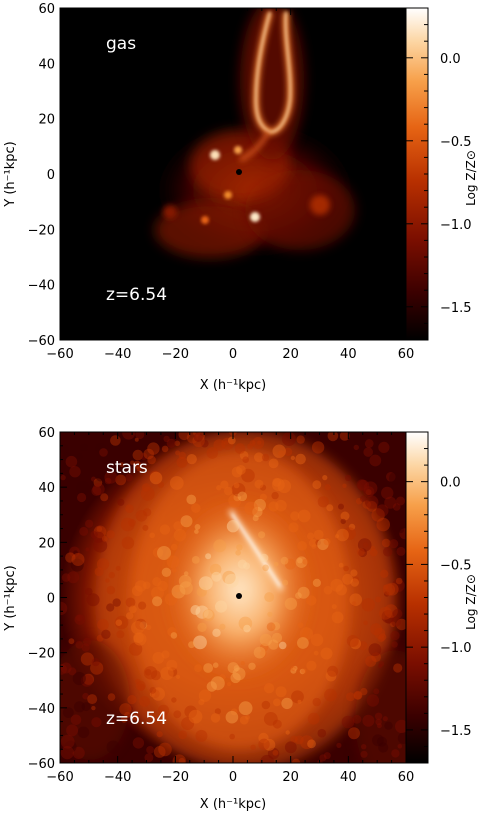  What do you see at coordinates (10, 598) in the screenshot?
I see `stars-y-axis-title: Y (h⁻¹kpc)` at bounding box center [10, 598].